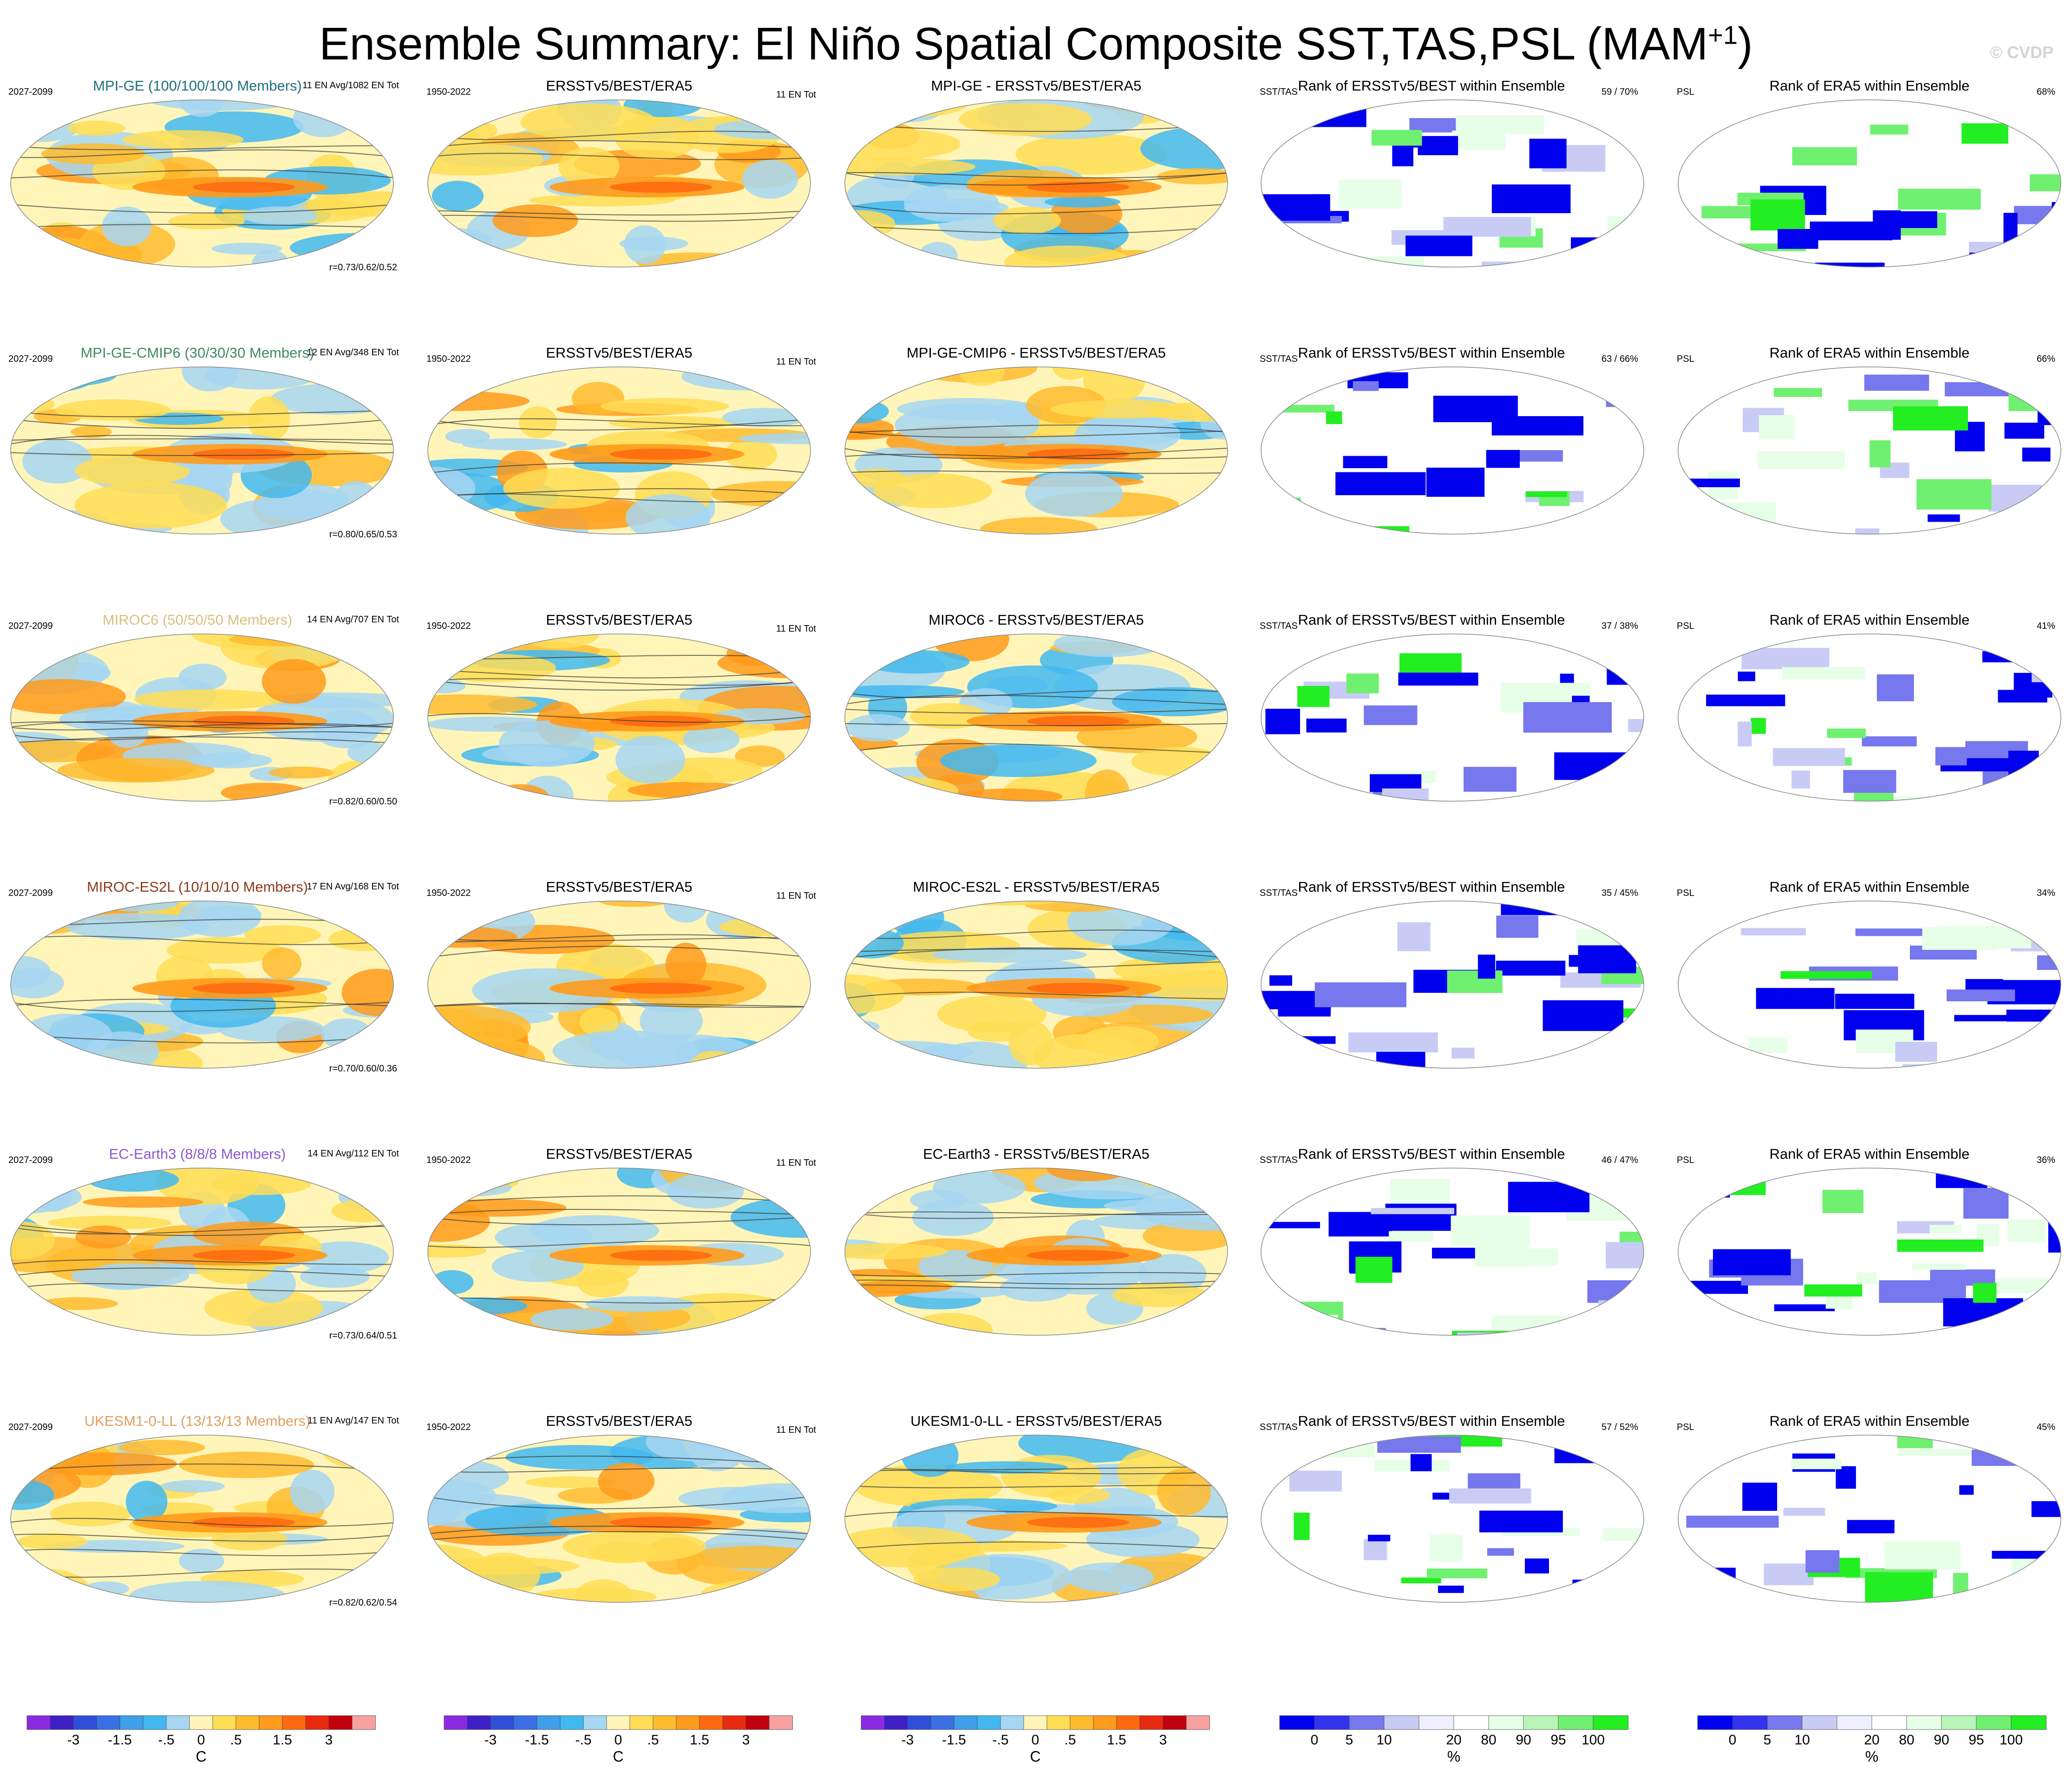 The height and width of the screenshot is (1776, 2072). What do you see at coordinates (1619, 626) in the screenshot?
I see `rank-sst-value-2: 37 / 38%` at bounding box center [1619, 626].